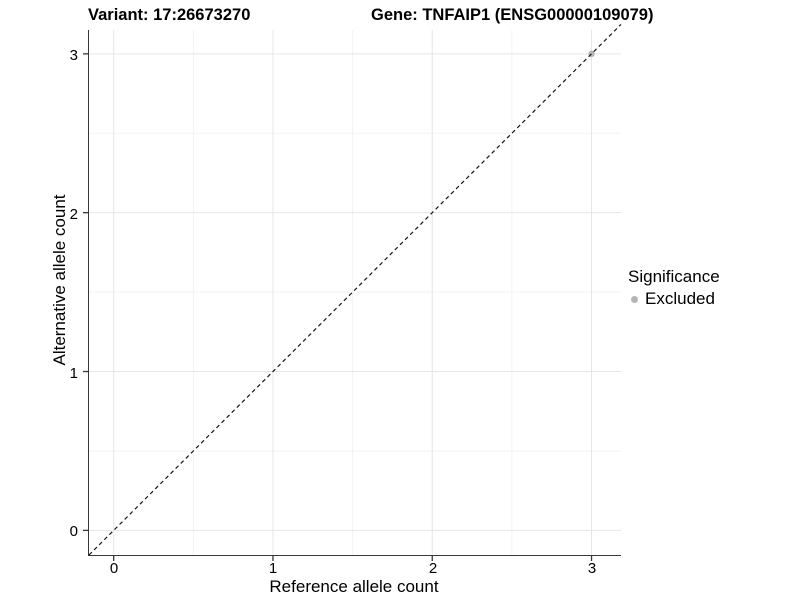  I want to click on y-tick-label-0: 0, so click(73, 531).